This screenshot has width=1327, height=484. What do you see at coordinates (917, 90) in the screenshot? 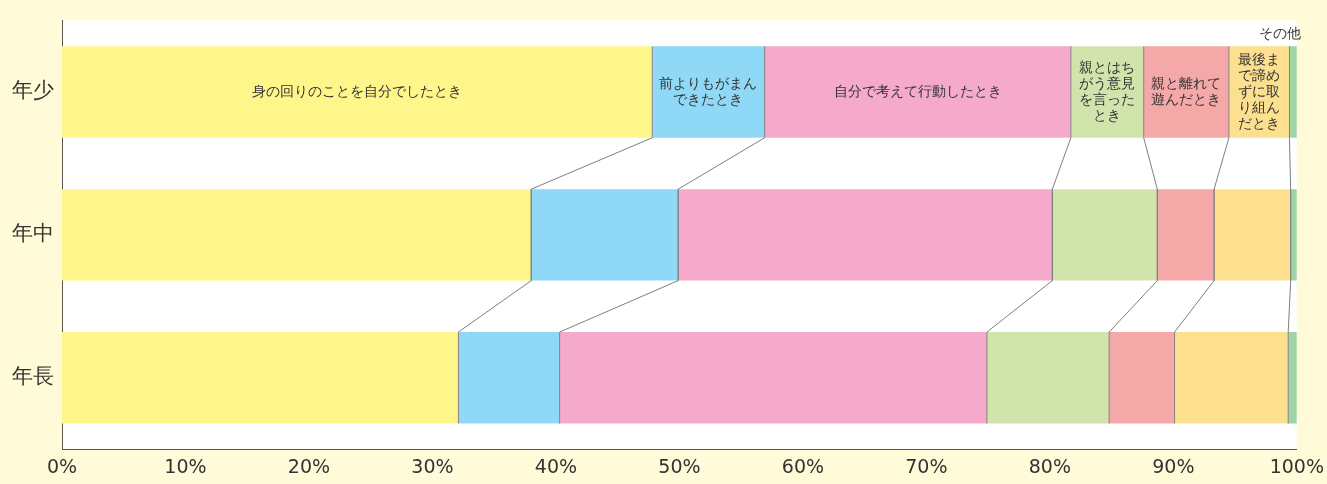
I see `series-label: 自分で考えて行動したとき` at bounding box center [917, 90].